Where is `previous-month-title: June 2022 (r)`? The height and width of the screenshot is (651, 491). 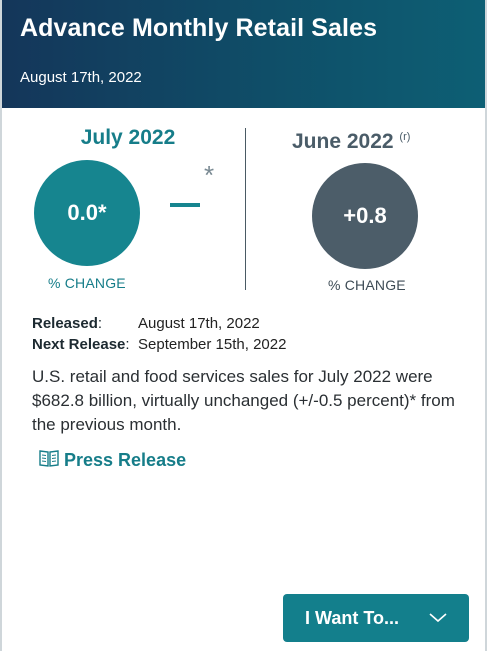
previous-month-title: June 2022 (r) is located at coordinates (391, 142).